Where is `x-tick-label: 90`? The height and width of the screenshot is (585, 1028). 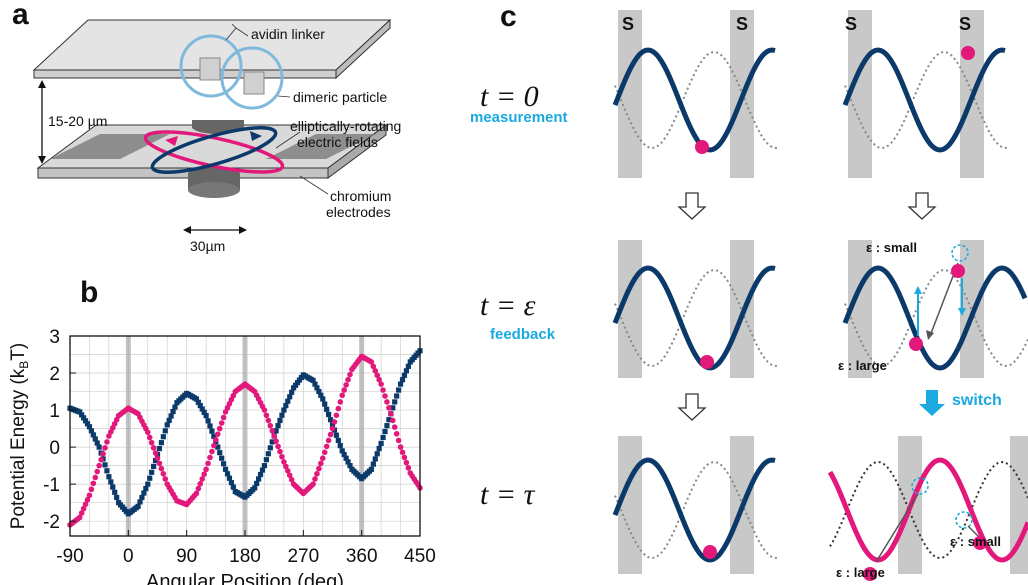 x-tick-label: 90 is located at coordinates (186, 556).